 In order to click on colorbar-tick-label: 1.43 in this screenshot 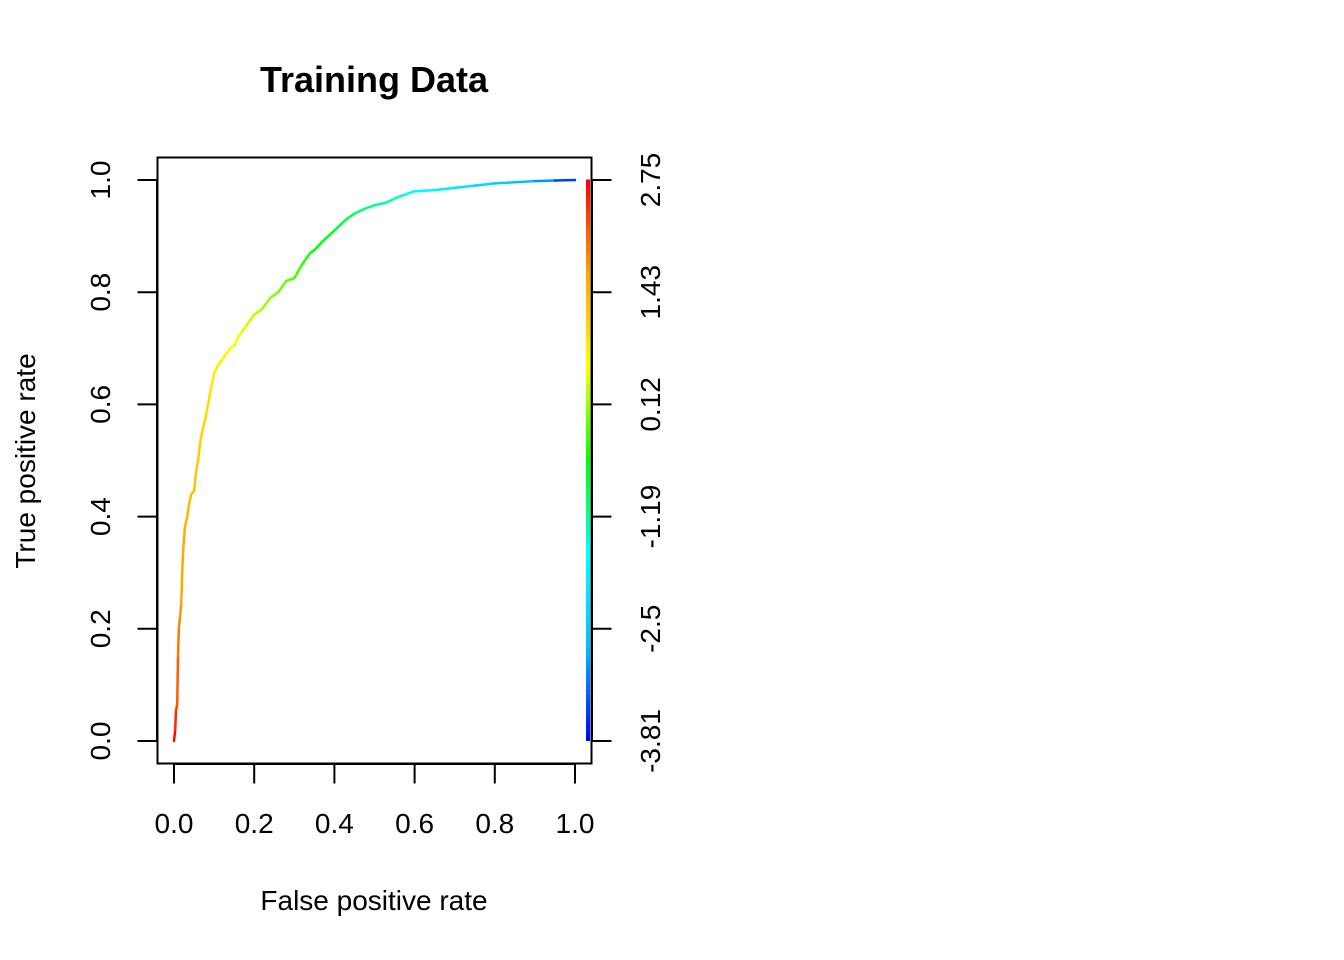, I will do `click(650, 292)`.